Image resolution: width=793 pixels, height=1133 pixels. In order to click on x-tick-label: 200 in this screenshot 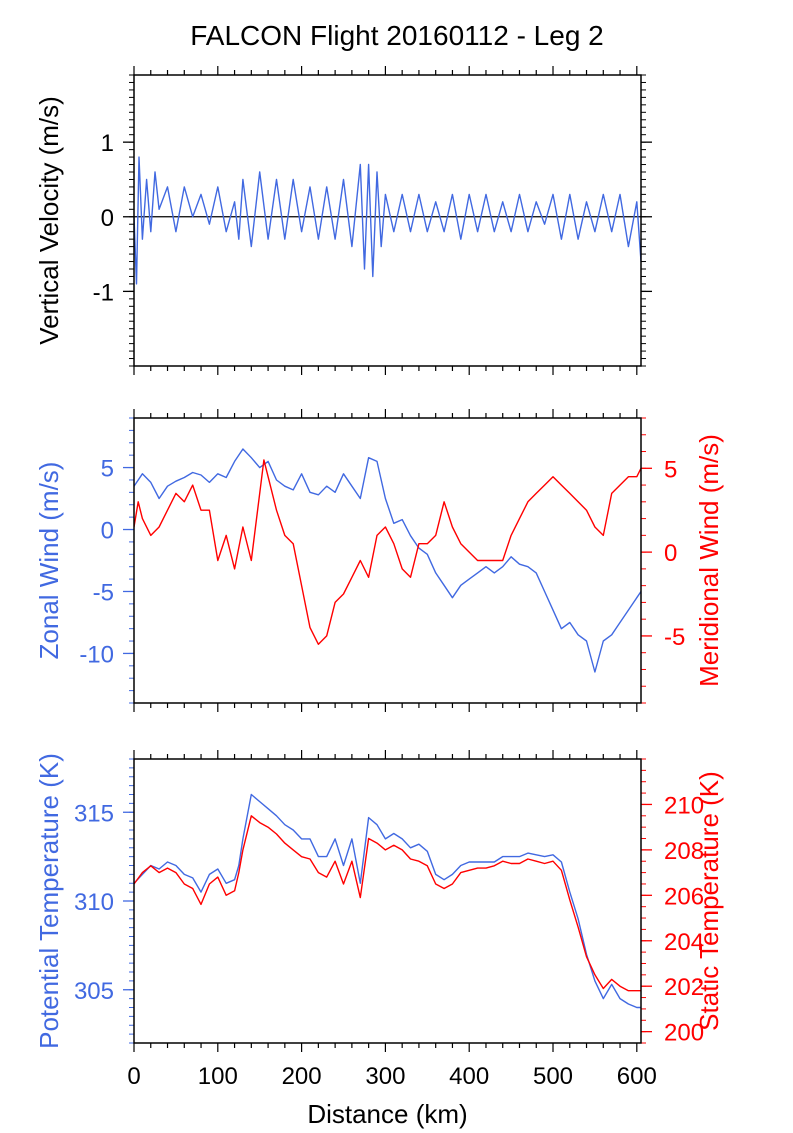, I will do `click(302, 1076)`.